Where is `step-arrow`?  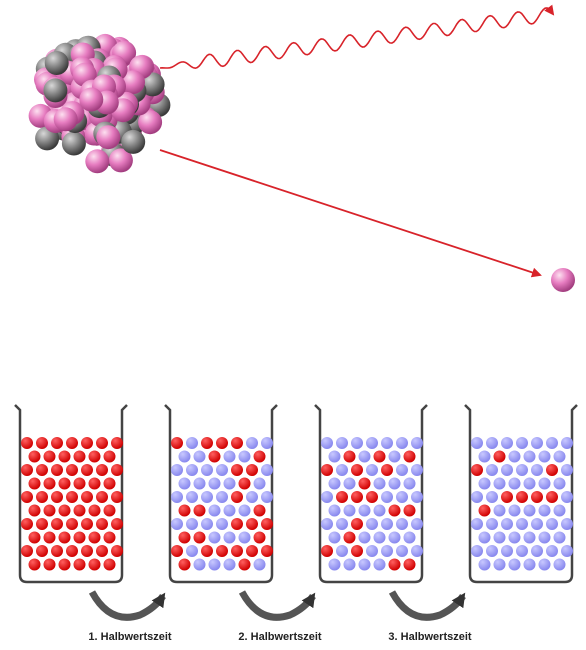 step-arrow is located at coordinates (127, 605).